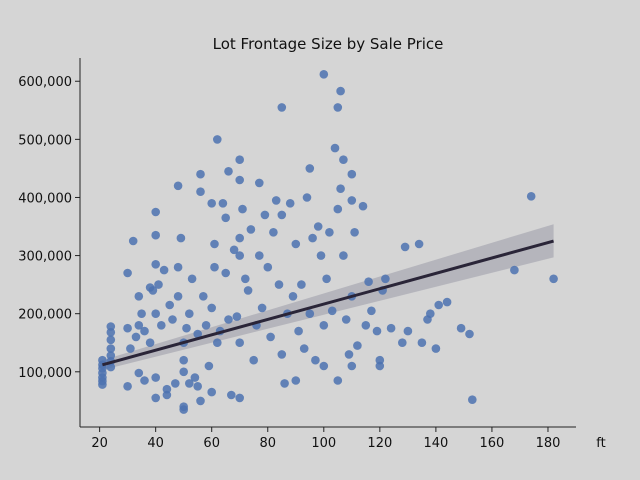  Describe the element at coordinates (492, 443) in the screenshot. I see `x-tick-label: 160` at that location.